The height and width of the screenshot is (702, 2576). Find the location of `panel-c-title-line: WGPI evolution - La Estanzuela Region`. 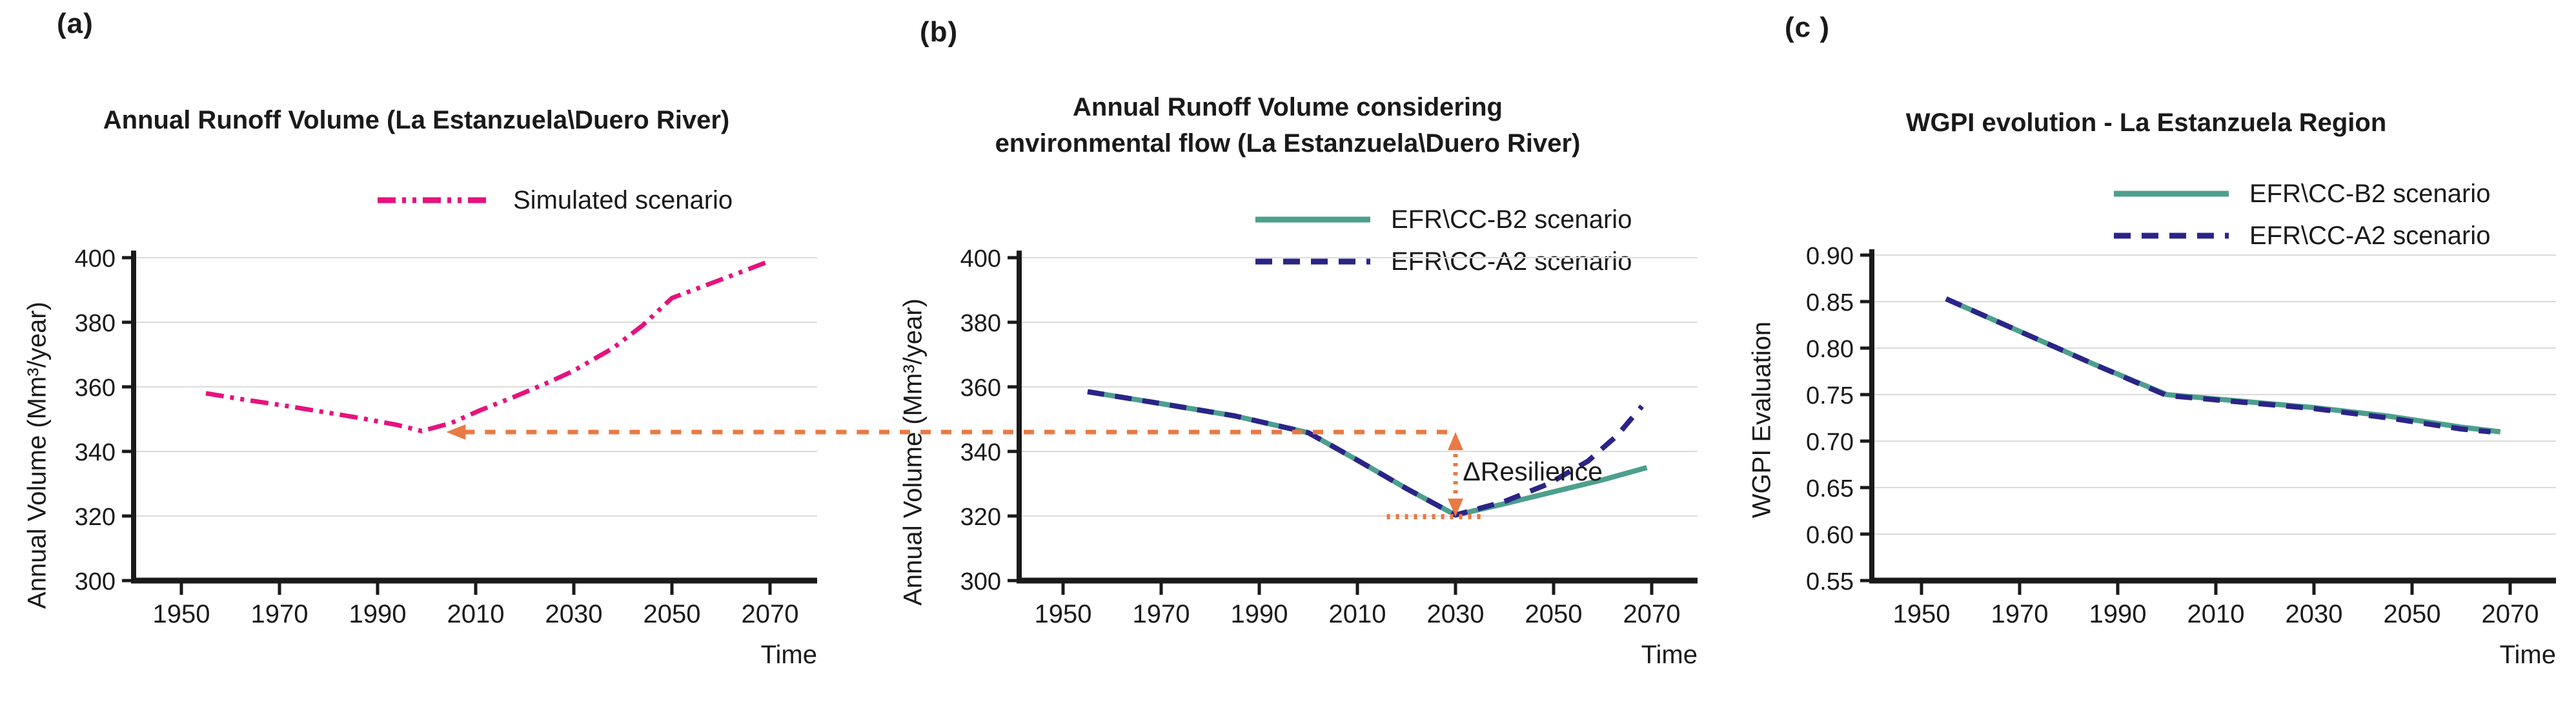

panel-c-title-line: WGPI evolution - La Estanzuela Region is located at coordinates (2146, 122).